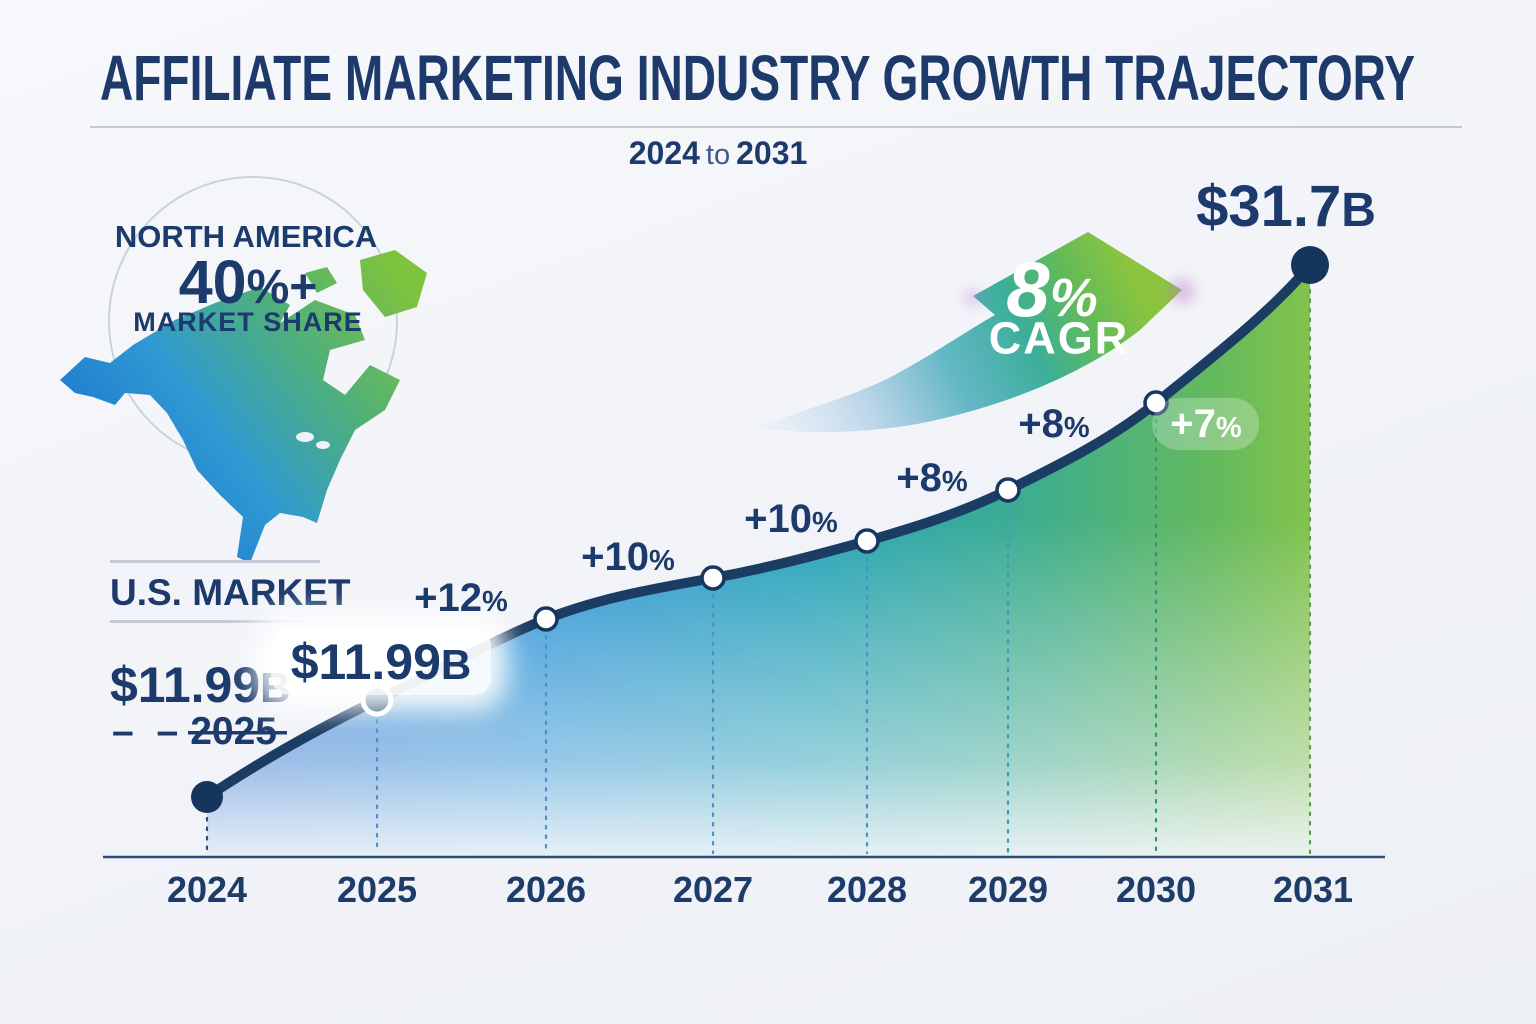 This screenshot has height=1024, width=1536. Describe the element at coordinates (1182, 291) in the screenshot. I see `arrow-tip-glow` at that location.